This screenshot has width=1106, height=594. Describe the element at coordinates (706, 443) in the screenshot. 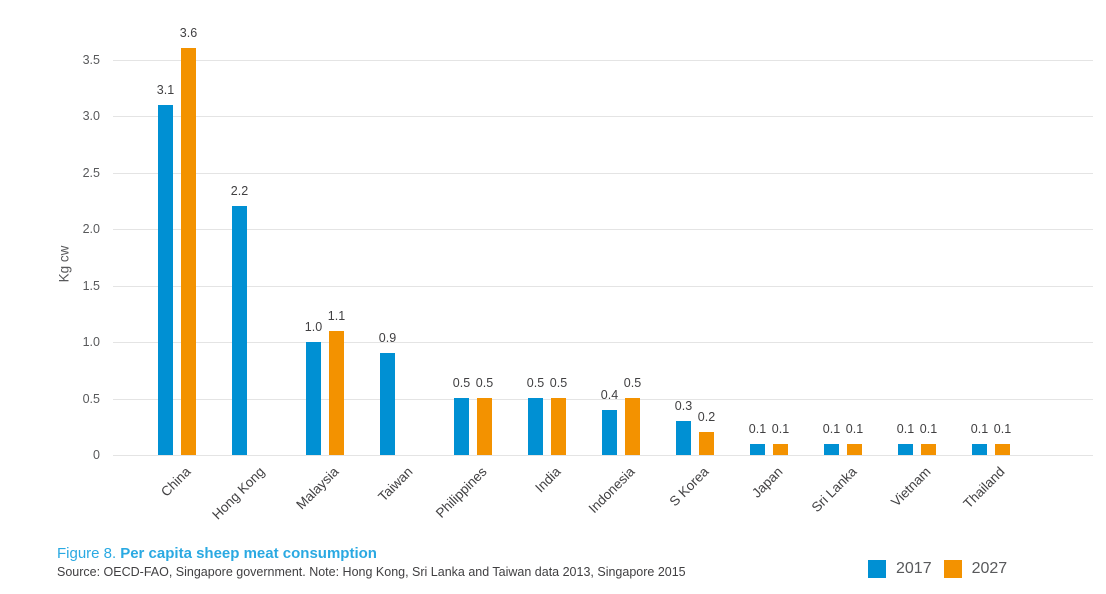

I see `bar-2027-s-korea` at that location.